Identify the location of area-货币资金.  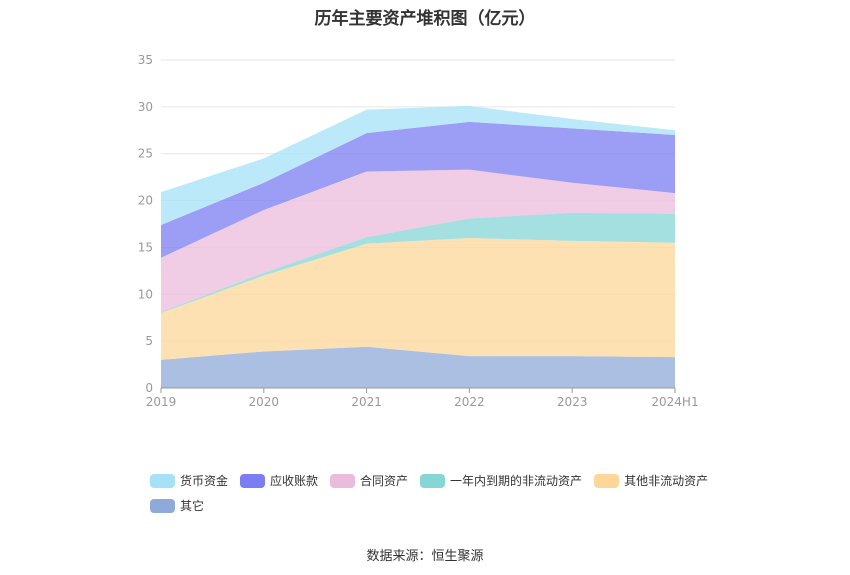
(418, 165).